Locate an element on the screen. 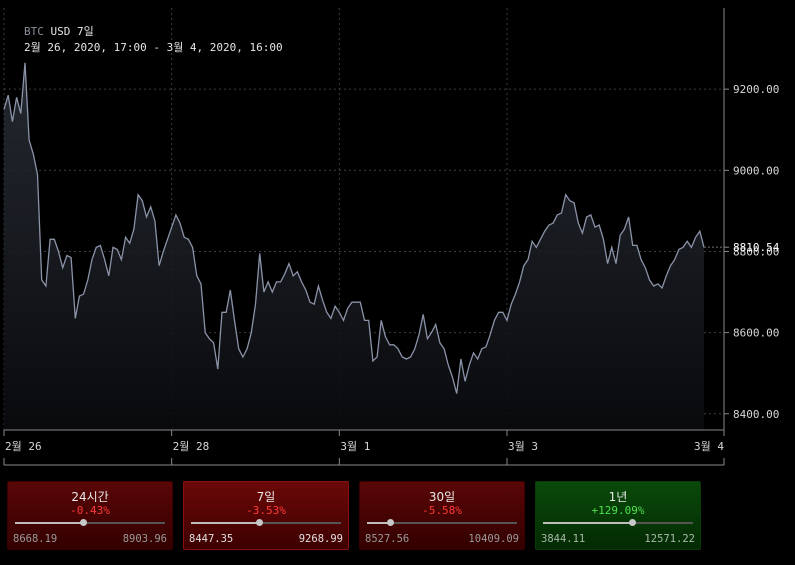 This screenshot has width=795, height=565. range-low: 3844.11 is located at coordinates (563, 539).